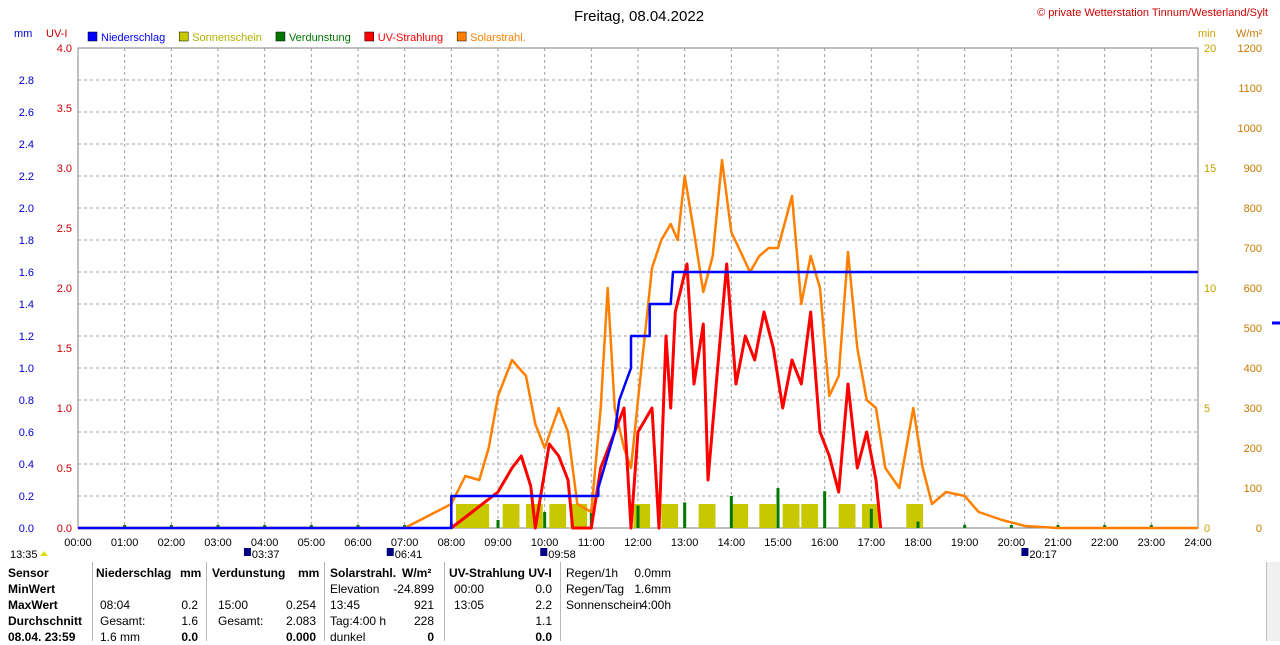  I want to click on mm-tick-label: 0.0, so click(26, 529).